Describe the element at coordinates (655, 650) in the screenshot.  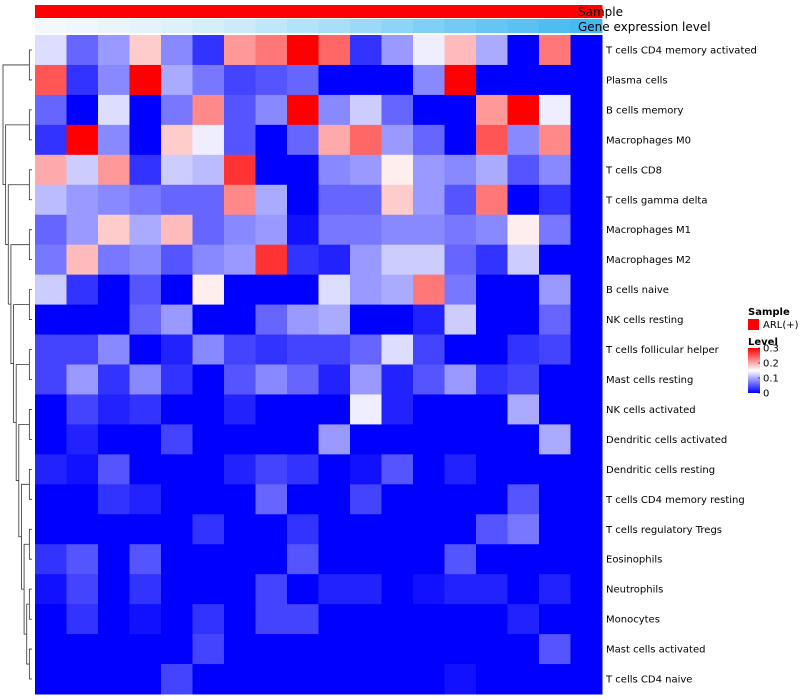
I see `row-label: Mast cells activated` at that location.